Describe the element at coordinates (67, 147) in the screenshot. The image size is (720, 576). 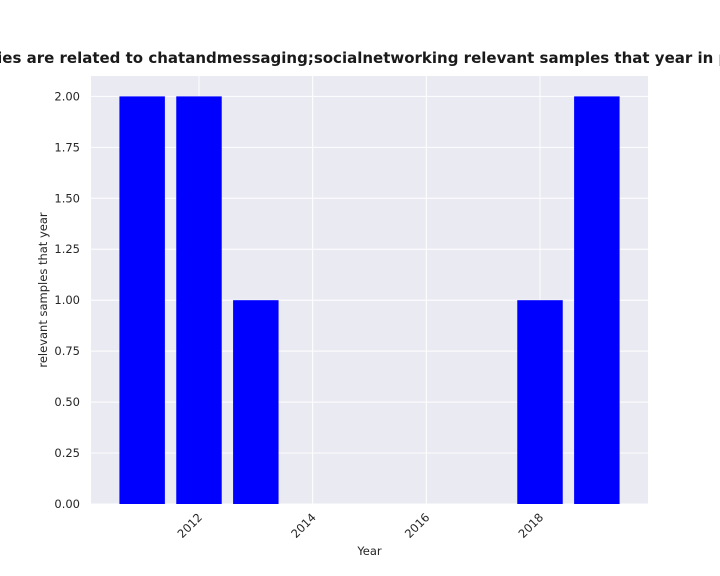
I see `y-tick-label: 1.75` at that location.